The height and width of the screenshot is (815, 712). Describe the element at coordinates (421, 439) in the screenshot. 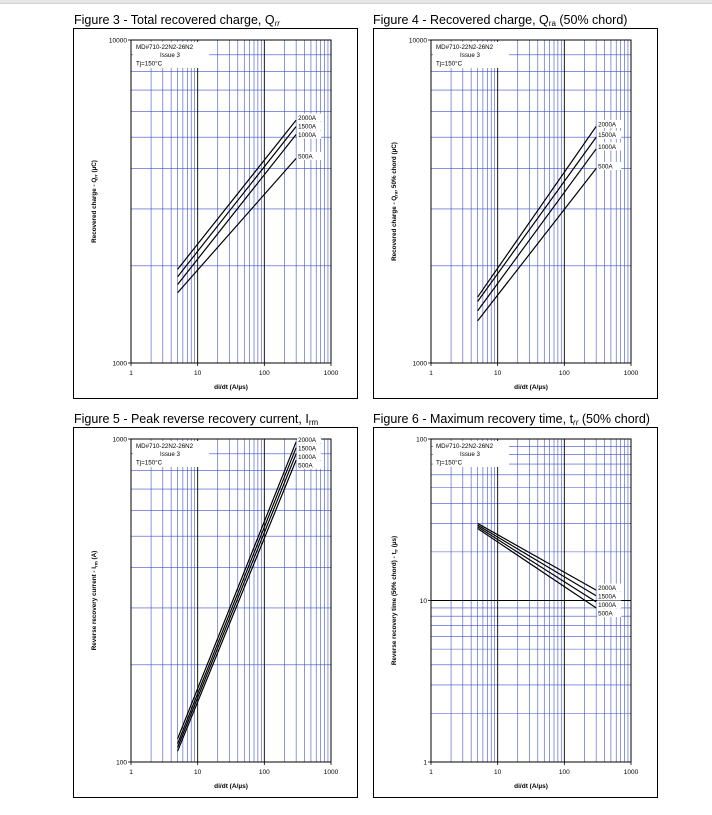

I see `y-tick-label: 100` at that location.